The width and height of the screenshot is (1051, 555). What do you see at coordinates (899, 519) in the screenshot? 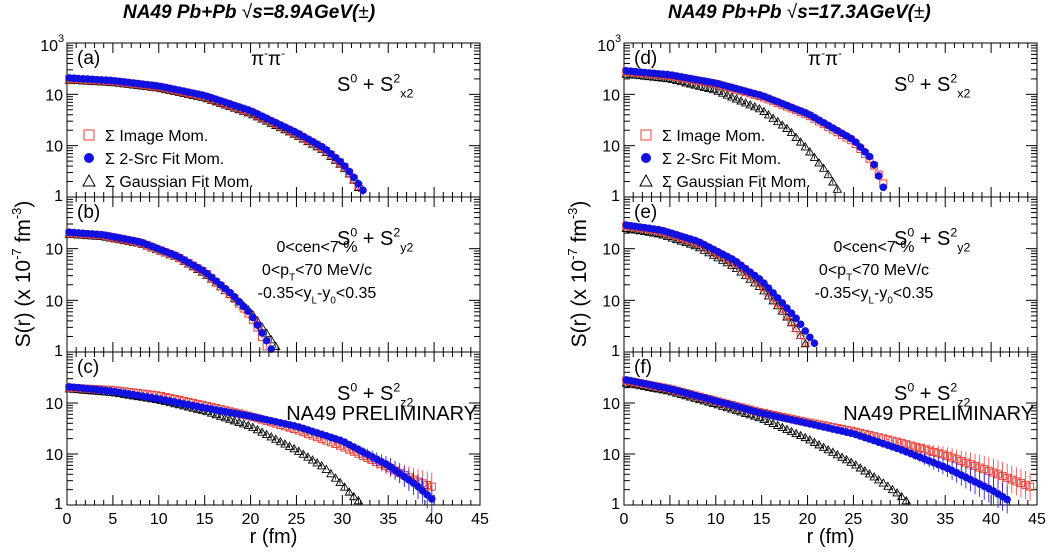
I see `x-tick-label: 30` at bounding box center [899, 519].